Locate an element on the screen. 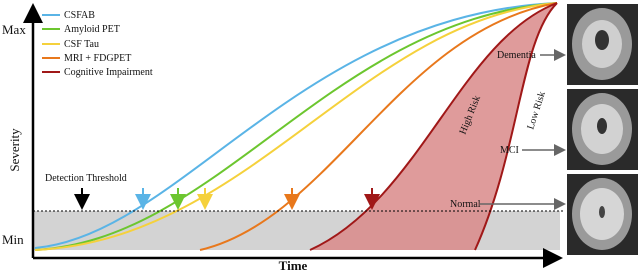 This screenshot has height=271, width=640. legend-label: Amyloid PET is located at coordinates (92, 29).